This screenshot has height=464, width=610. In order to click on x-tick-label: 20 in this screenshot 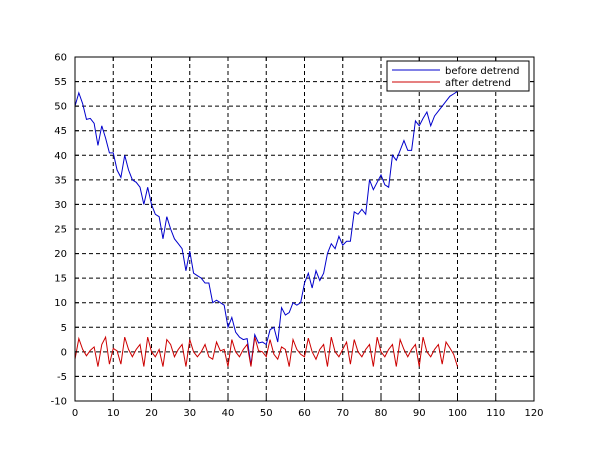, I will do `click(151, 413)`.